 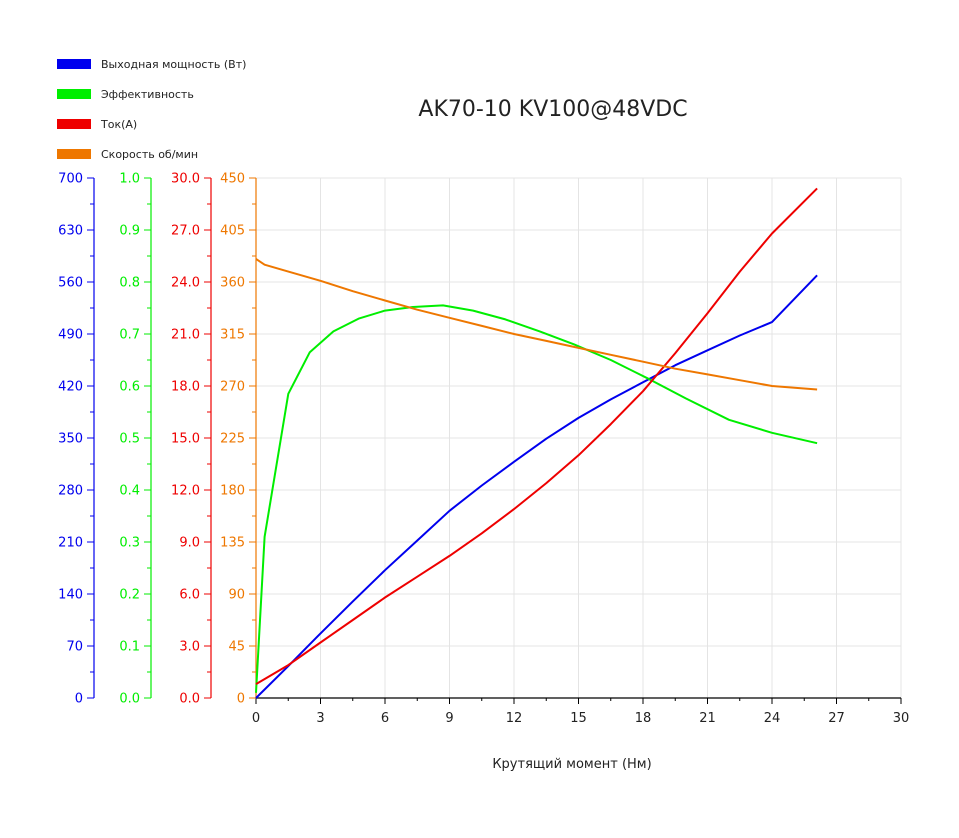 What do you see at coordinates (707, 718) in the screenshot?
I see `x-tick-label: 21` at bounding box center [707, 718].